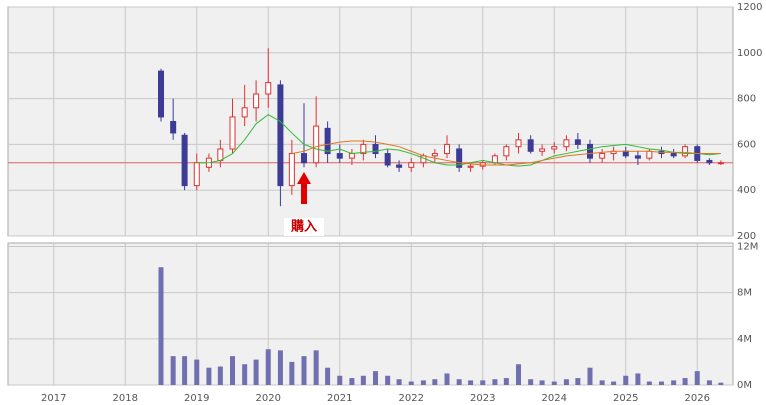 This screenshot has width=766, height=405. I want to click on x-tick-label: 2023, so click(482, 398).